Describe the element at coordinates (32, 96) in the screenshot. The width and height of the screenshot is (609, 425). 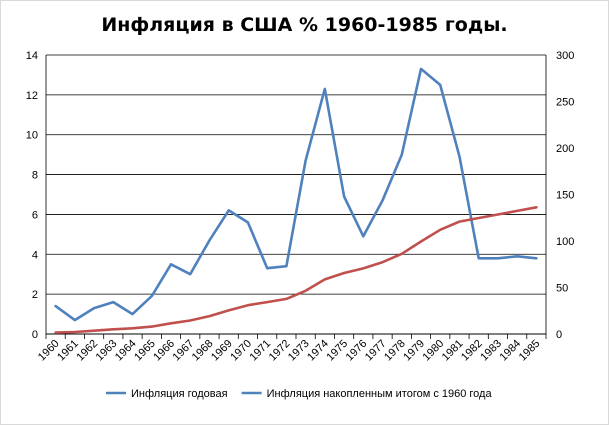
I see `y-tick-label: 12` at that location.